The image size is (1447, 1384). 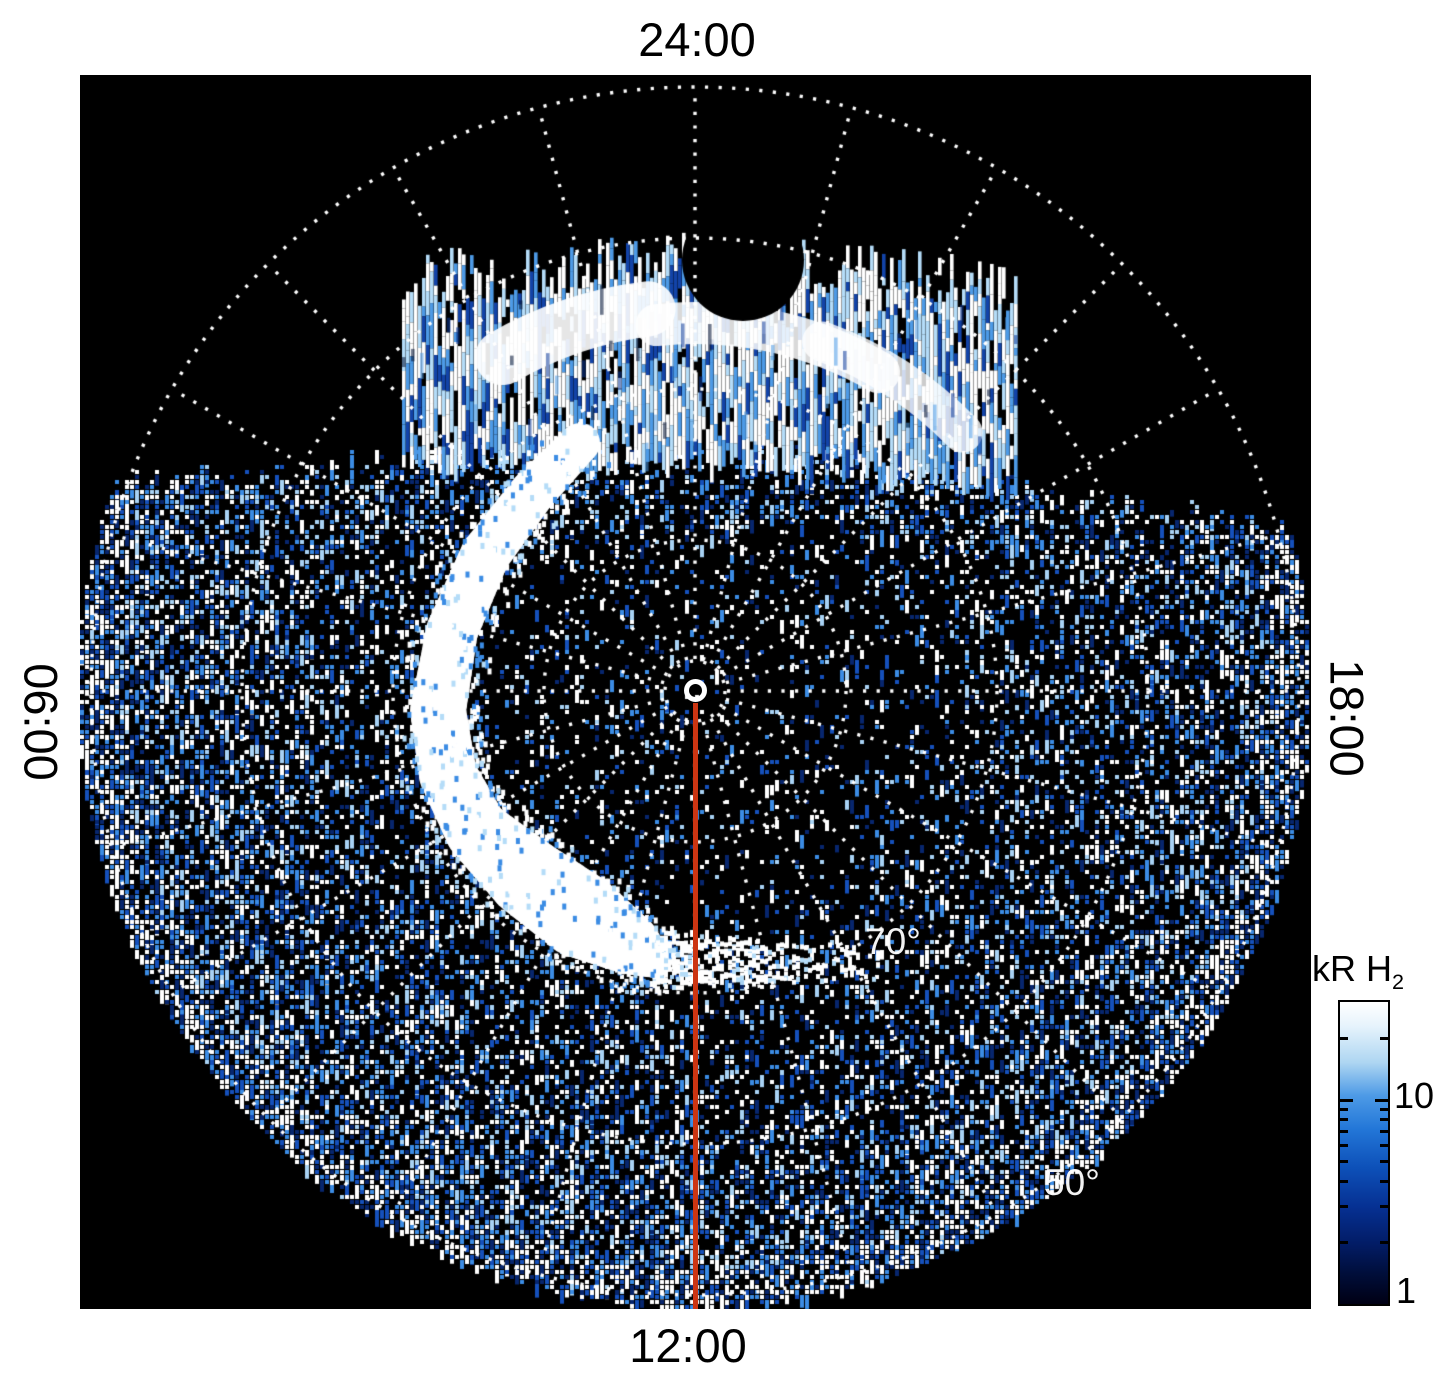 What do you see at coordinates (1347, 718) in the screenshot?
I see `time-label-18: 18:00` at bounding box center [1347, 718].